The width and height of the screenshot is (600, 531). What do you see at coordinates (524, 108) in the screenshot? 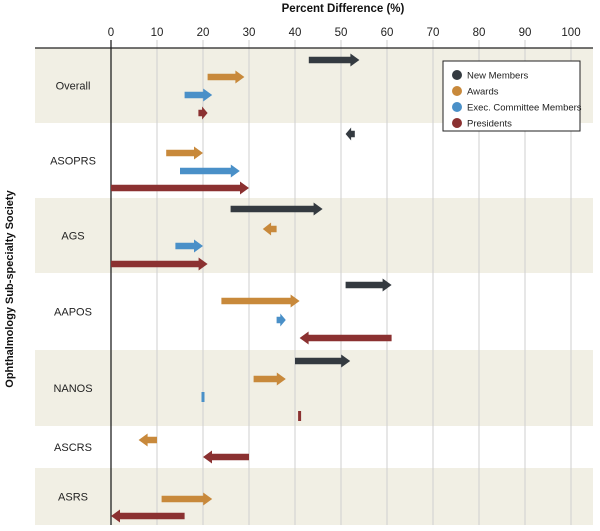
I see `legend-label: Exec. Committee Members` at bounding box center [524, 108].